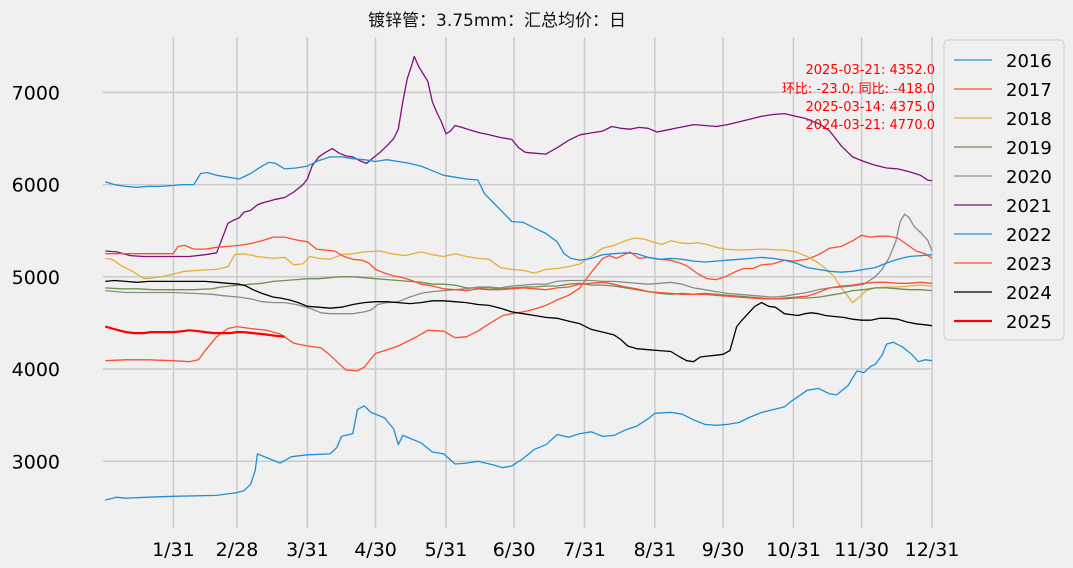 This screenshot has height=568, width=1073. What do you see at coordinates (1029, 119) in the screenshot?
I see `legend-label-2018: 2018` at bounding box center [1029, 119].